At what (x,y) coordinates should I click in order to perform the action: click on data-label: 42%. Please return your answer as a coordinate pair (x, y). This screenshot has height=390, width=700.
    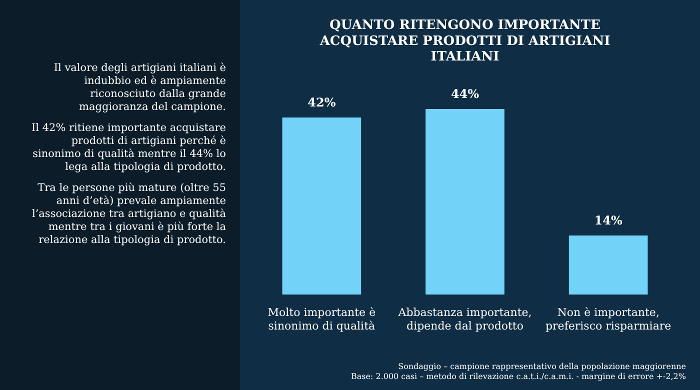
    Looking at the image, I should click on (322, 103).